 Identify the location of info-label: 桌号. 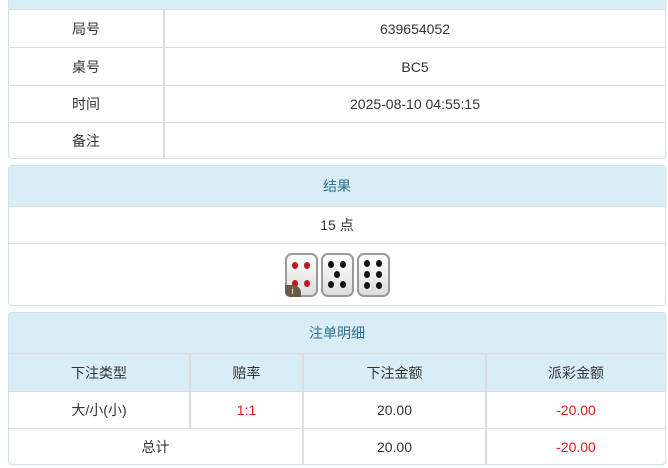
(86, 66).